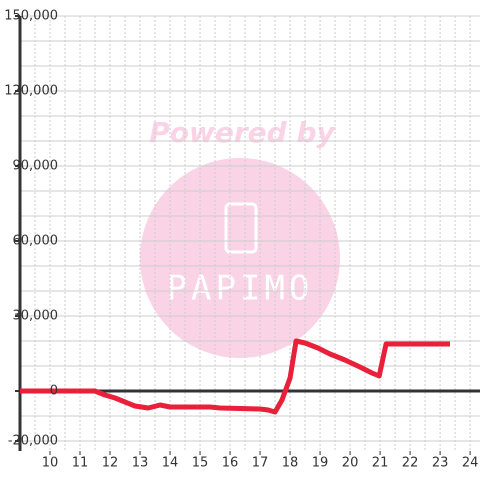  I want to click on y-tick-label: -20,000, so click(33, 441).